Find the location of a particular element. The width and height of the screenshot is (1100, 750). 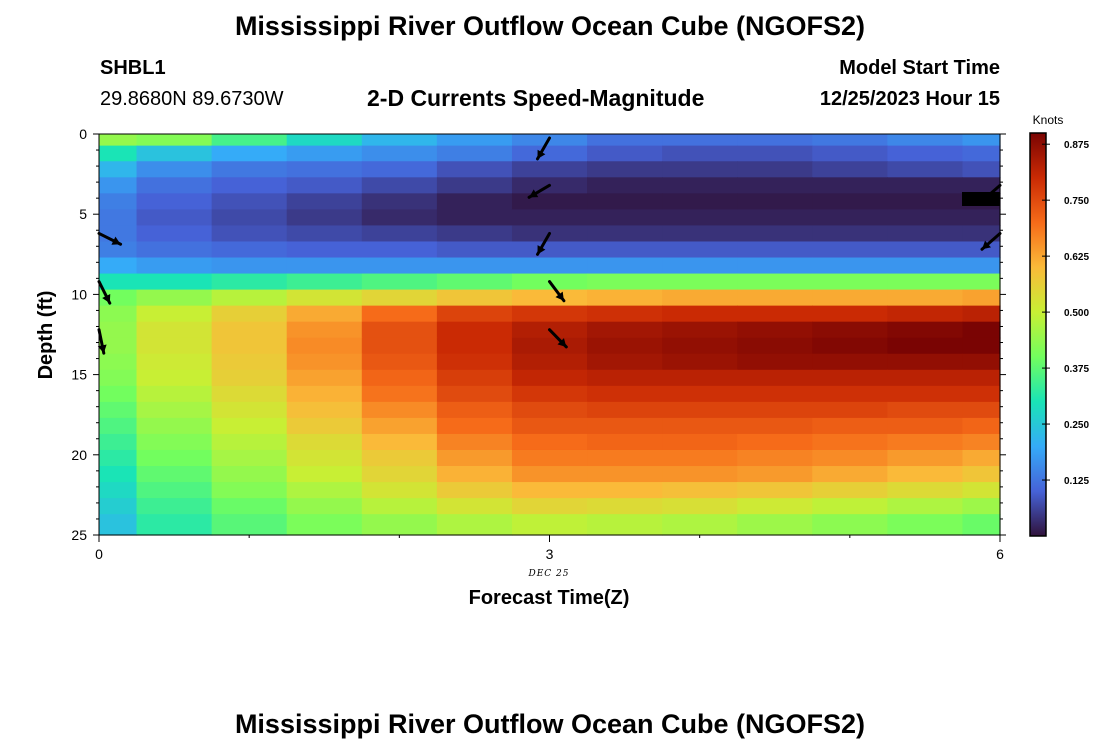

model-start-label: Model Start Time is located at coordinates (919, 68).